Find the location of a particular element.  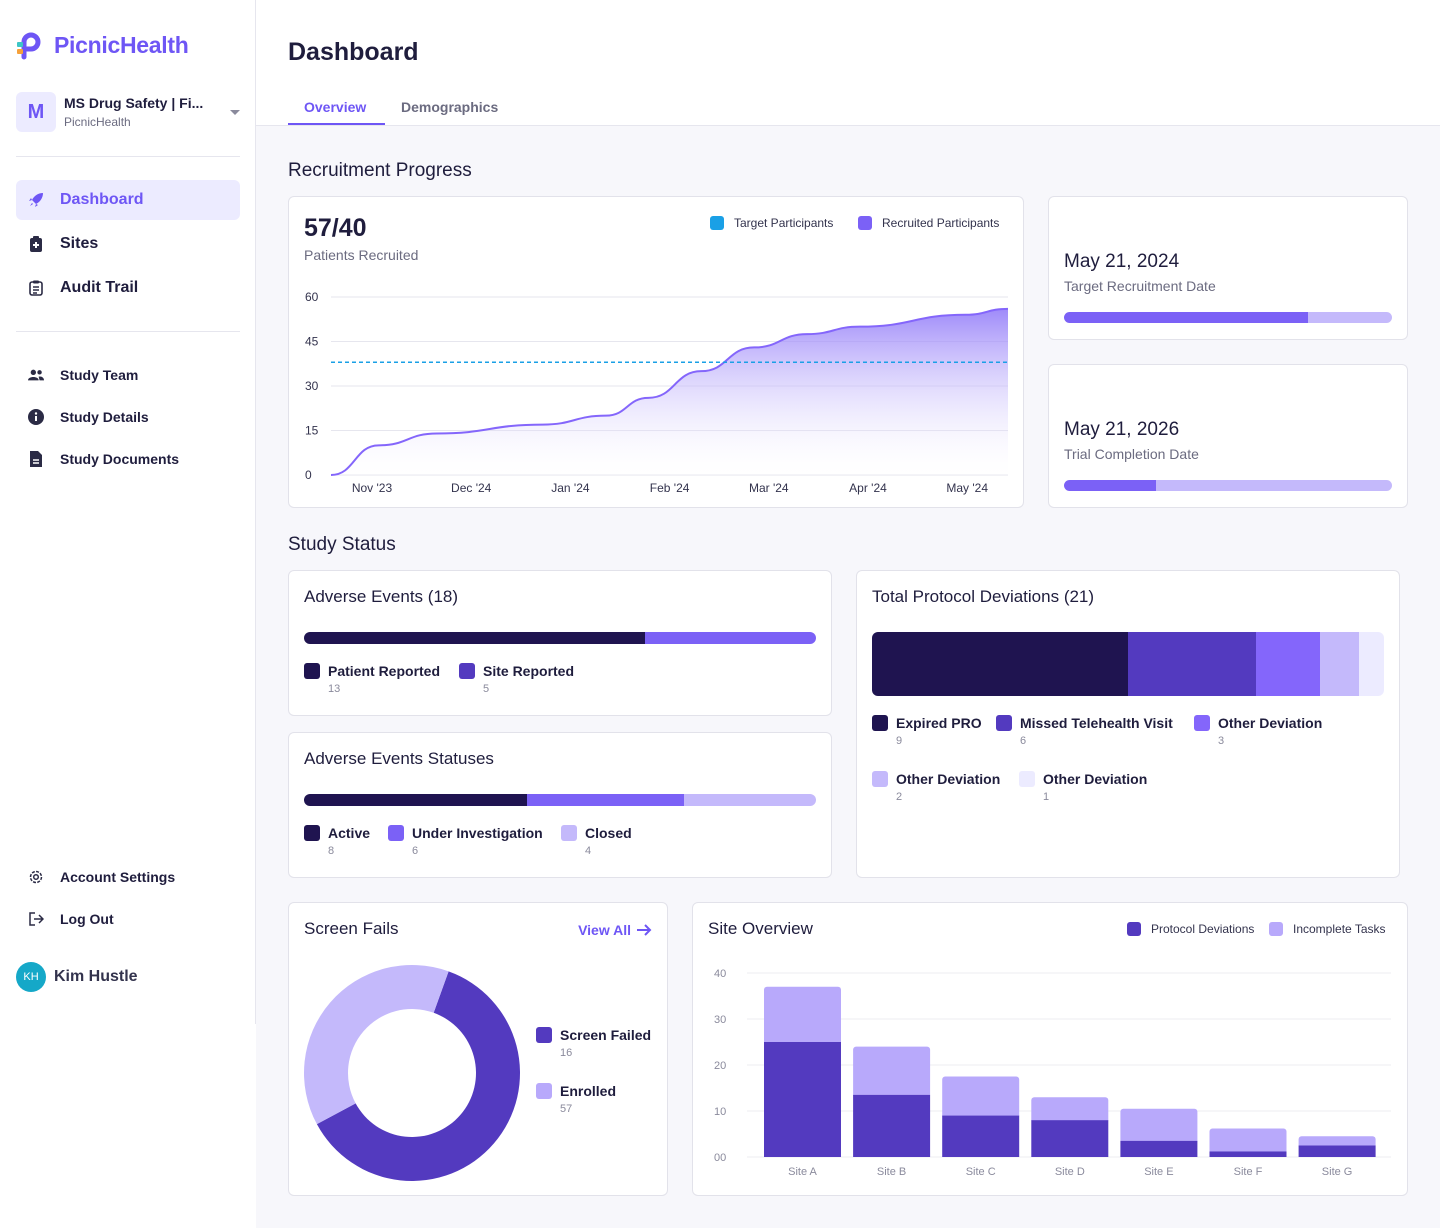

legend-label: Closed is located at coordinates (608, 833).